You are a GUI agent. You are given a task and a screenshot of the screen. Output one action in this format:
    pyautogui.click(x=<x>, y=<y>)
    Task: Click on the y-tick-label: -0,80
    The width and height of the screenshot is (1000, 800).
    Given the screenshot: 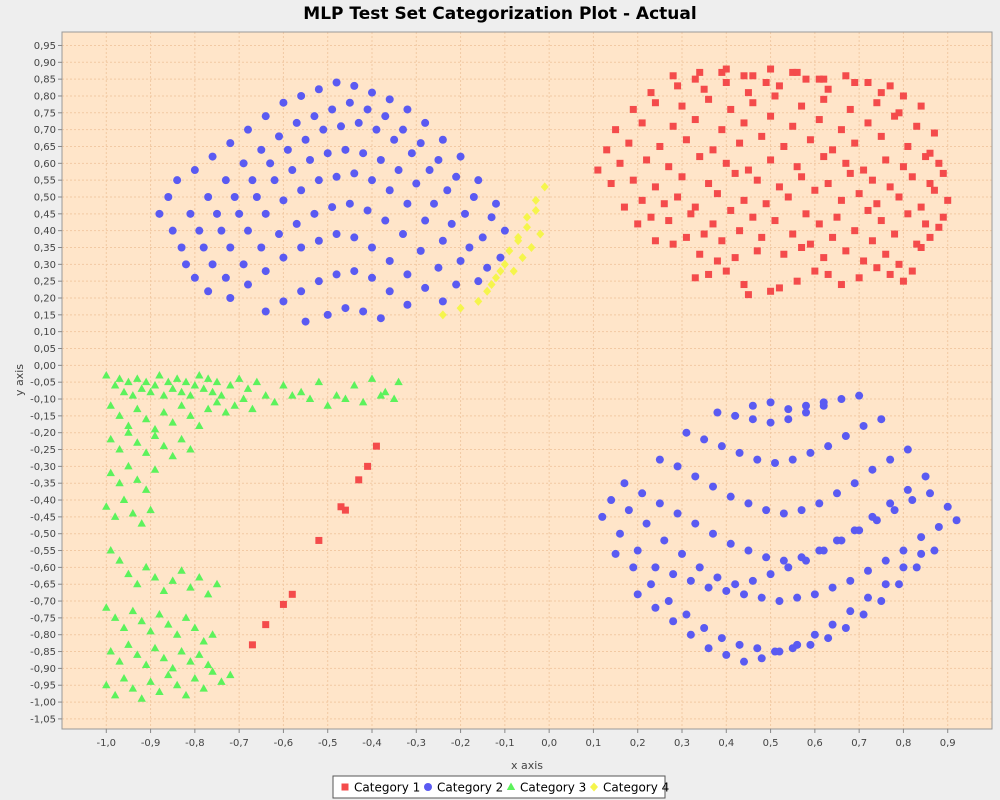 What is the action you would take?
    pyautogui.click(x=43, y=635)
    